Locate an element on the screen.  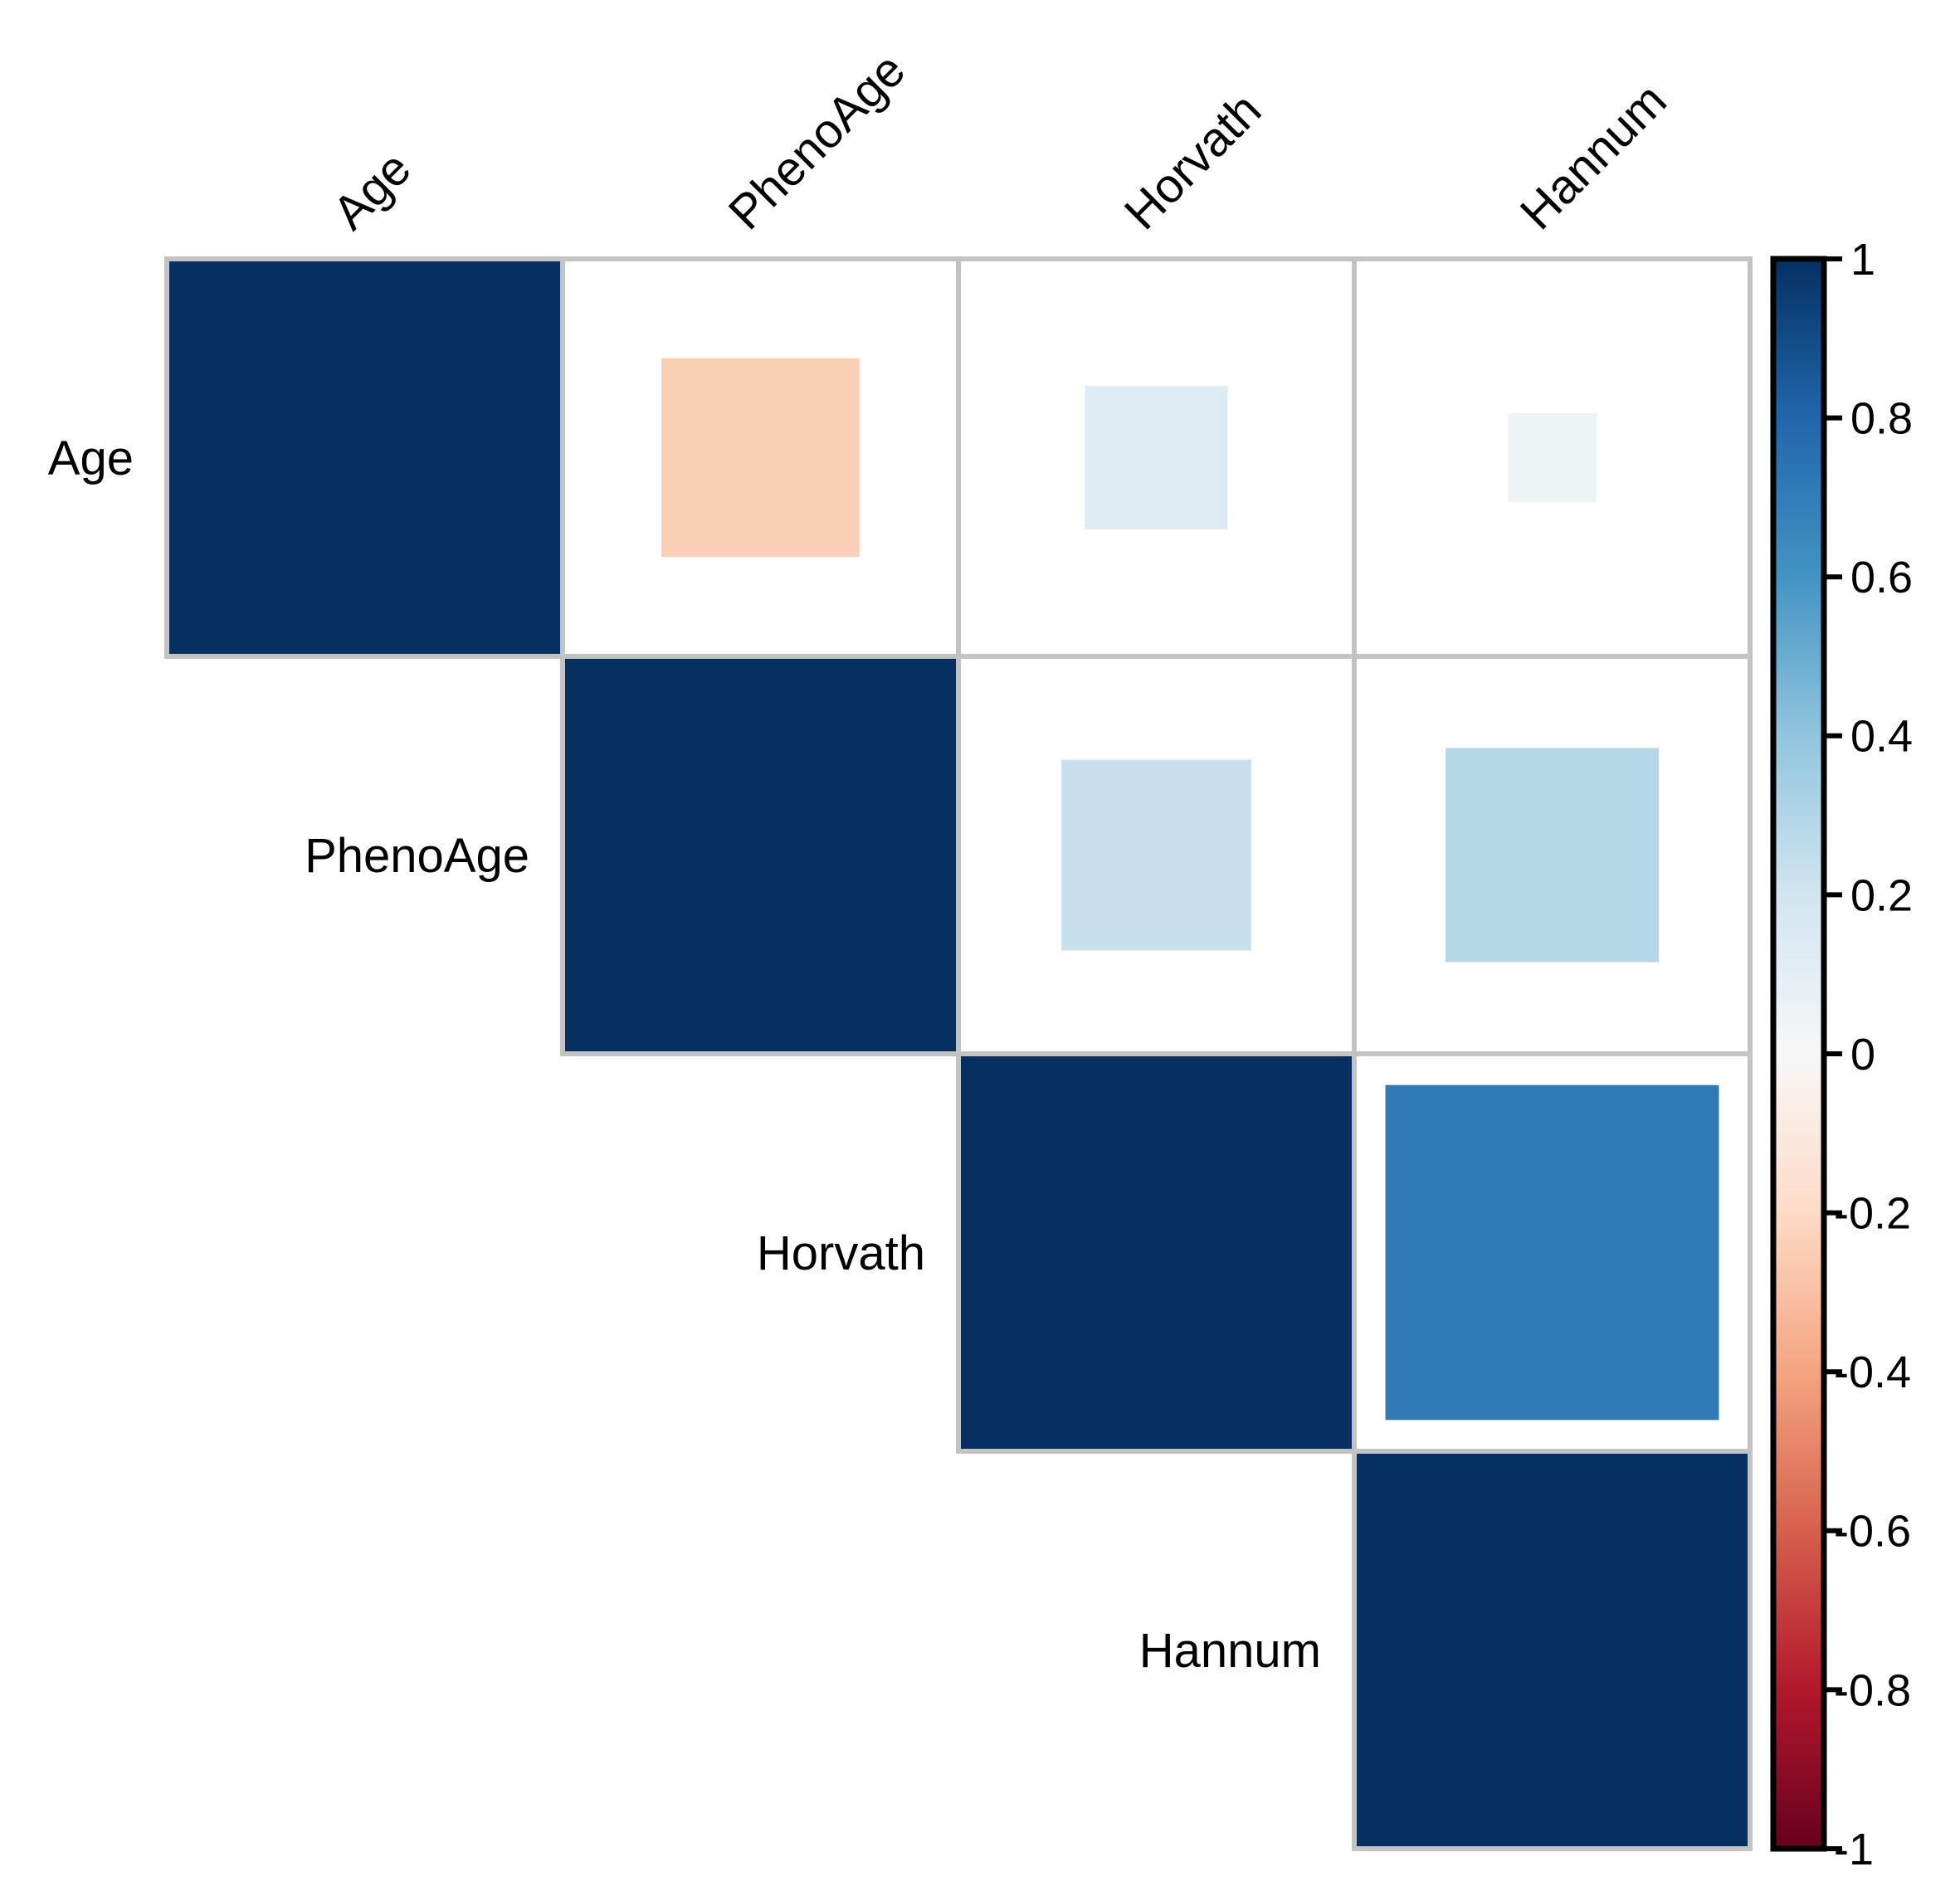
colorbar-tick-label: 0.4 is located at coordinates (1881, 737).